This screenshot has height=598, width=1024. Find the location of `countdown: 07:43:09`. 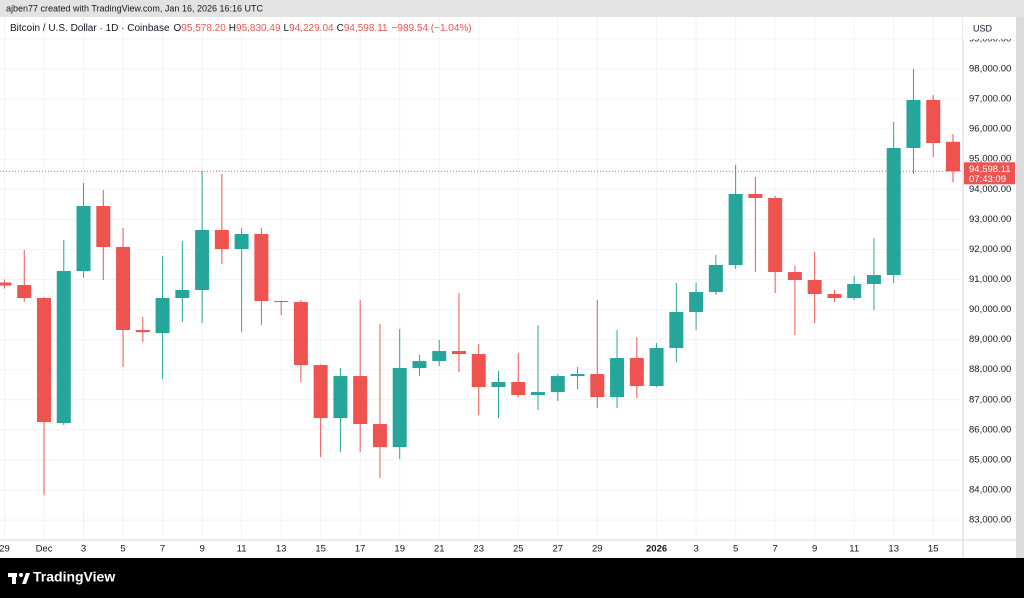

countdown: 07:43:09 is located at coordinates (987, 179).